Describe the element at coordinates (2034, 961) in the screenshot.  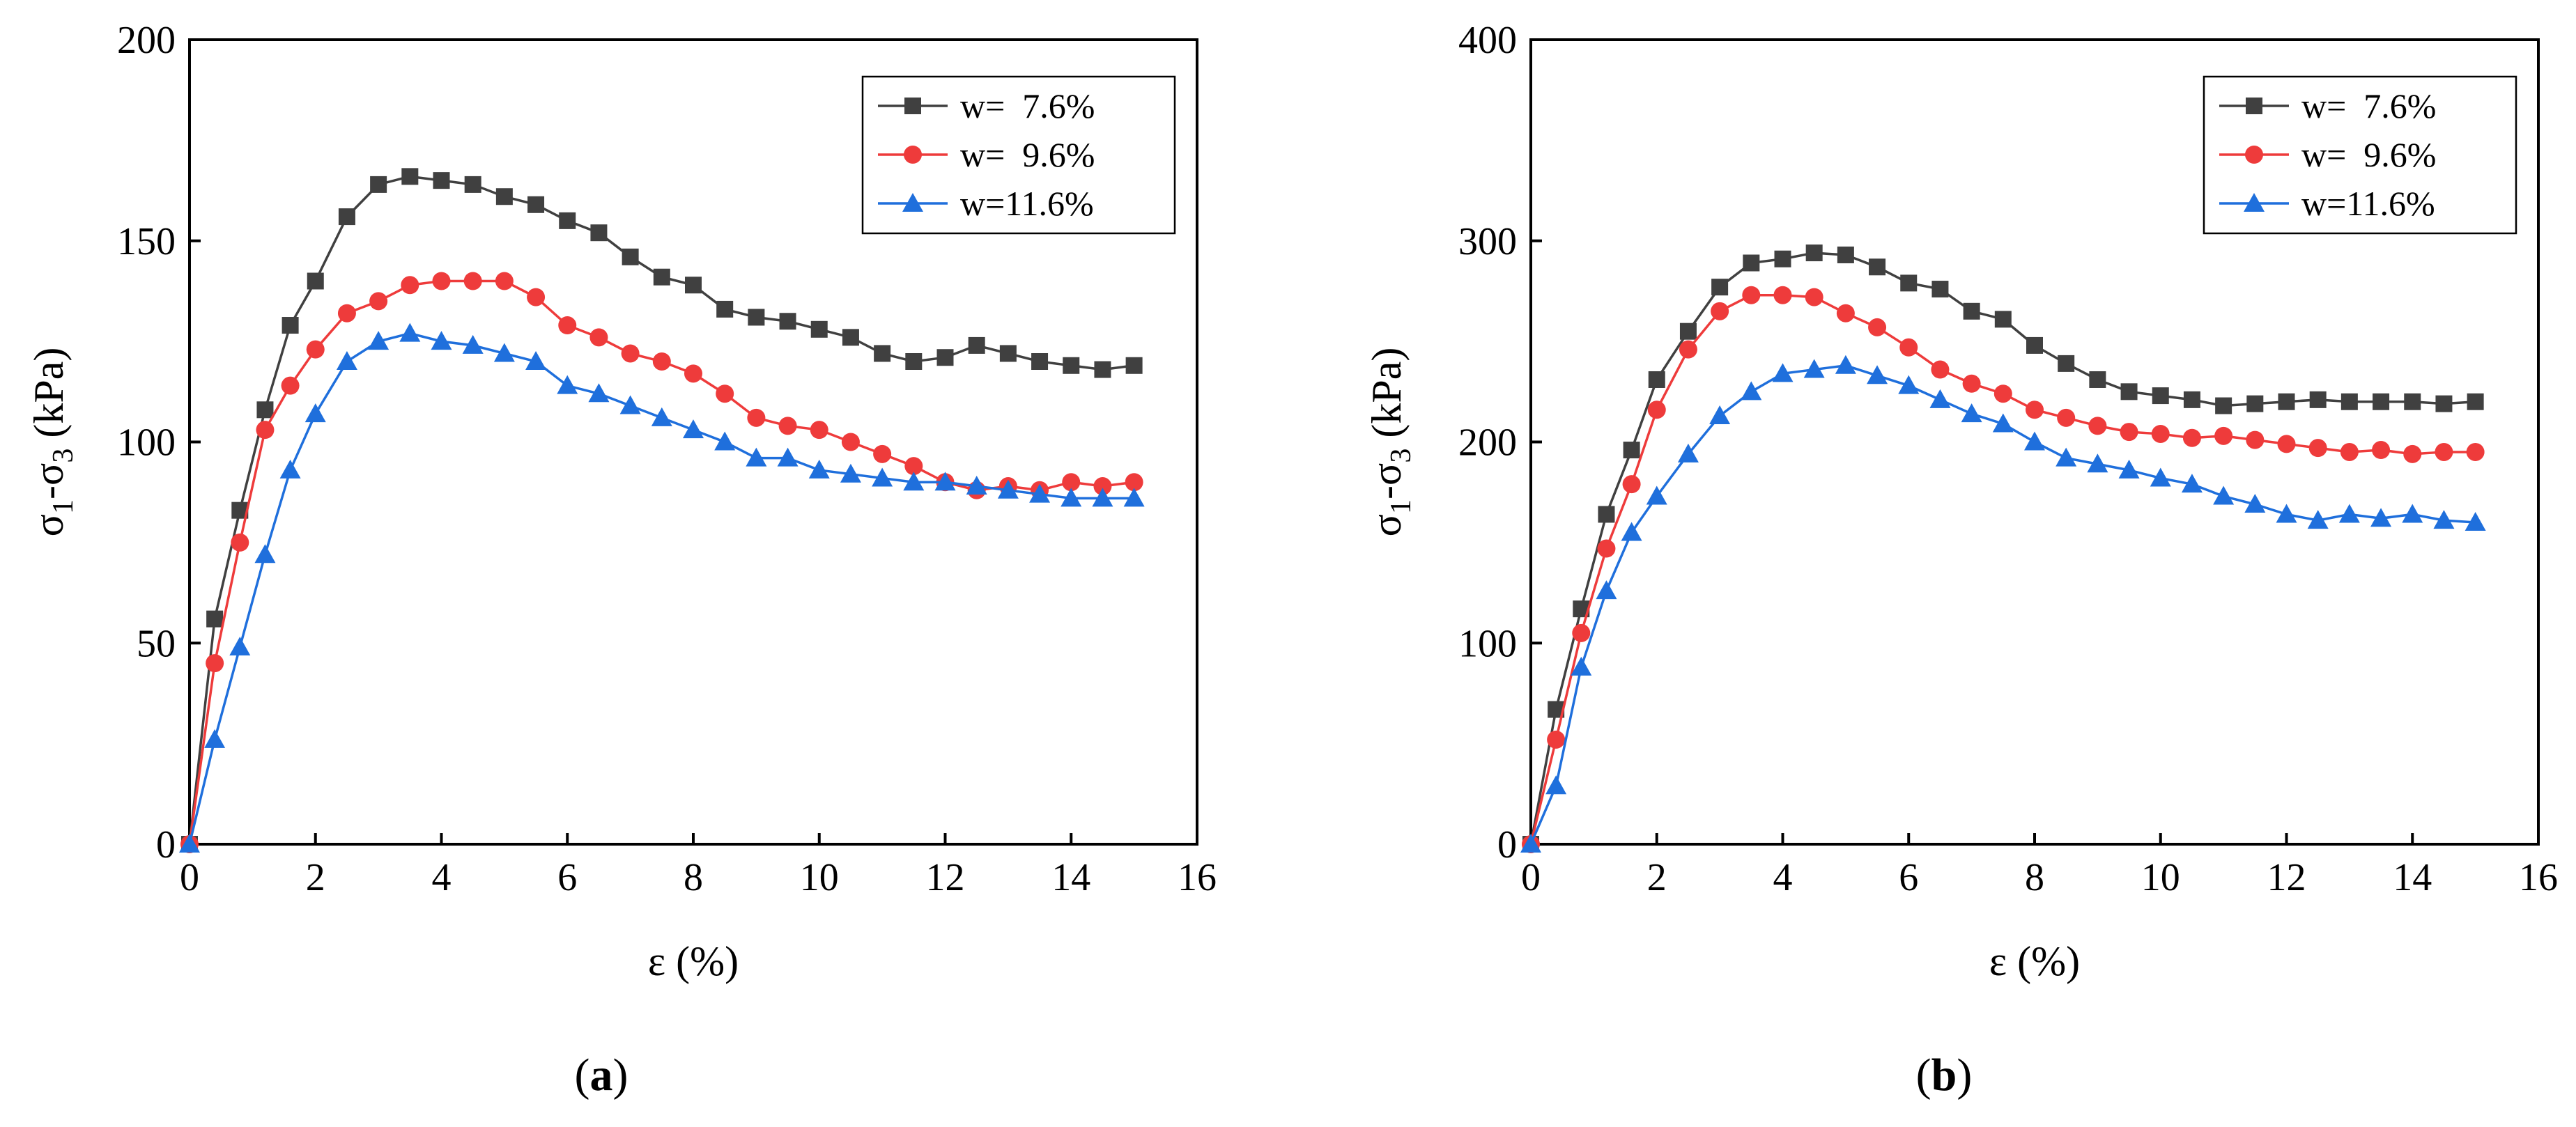
I see `x-axis-title: ε (%)` at that location.